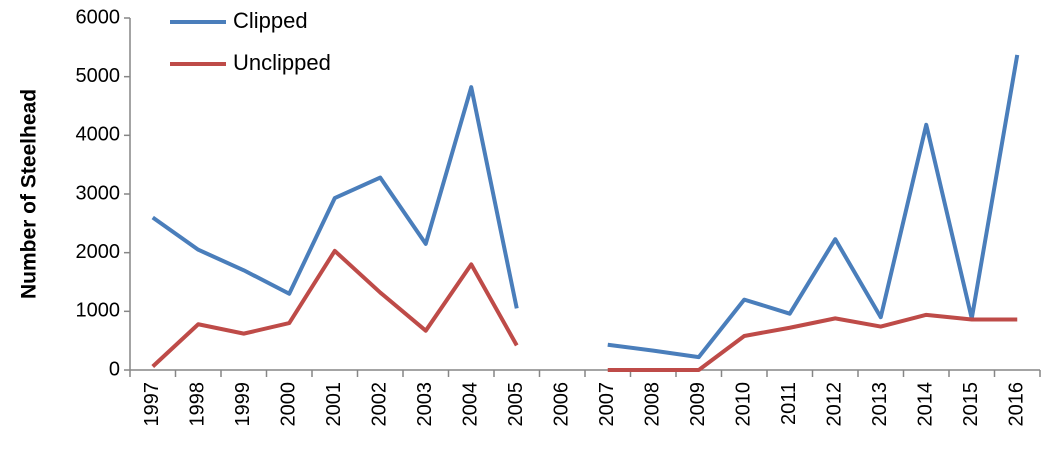  Describe the element at coordinates (971, 404) in the screenshot. I see `x-tick-label: 2015` at that location.